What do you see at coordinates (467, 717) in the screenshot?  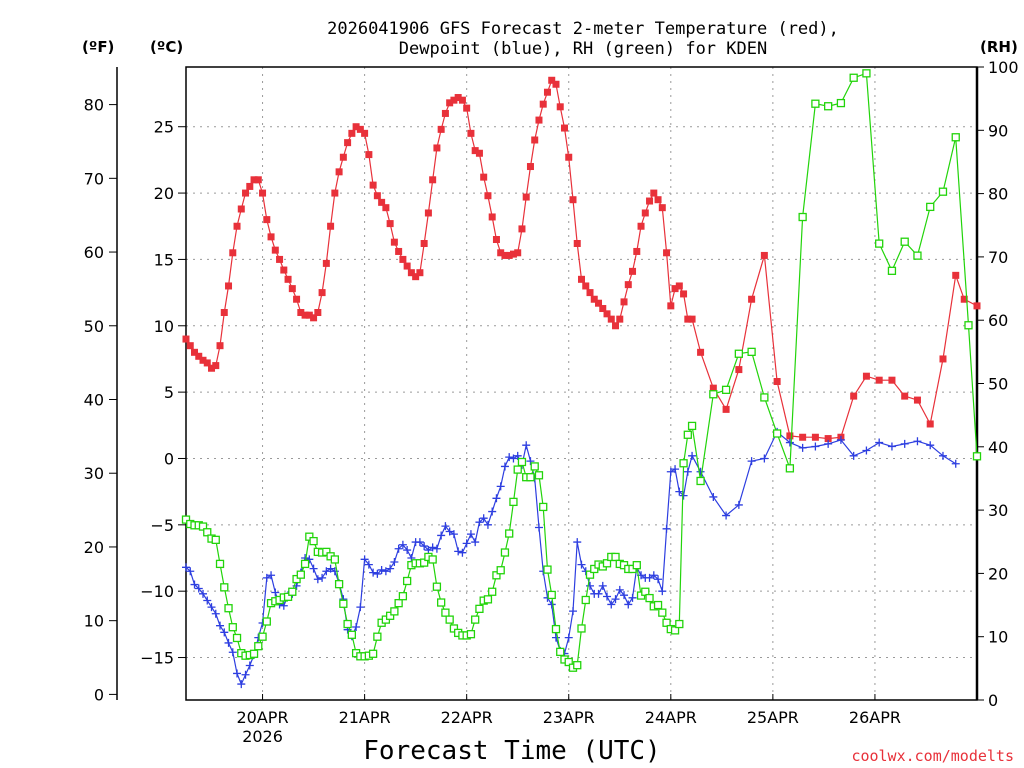 I see `x-tick-label: 22APR` at bounding box center [467, 717].